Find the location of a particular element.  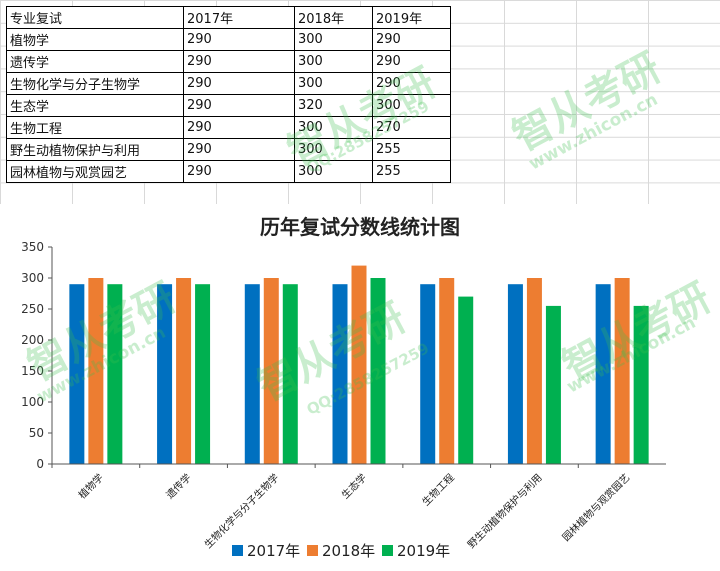

bar-2019年-植物学 is located at coordinates (115, 374).